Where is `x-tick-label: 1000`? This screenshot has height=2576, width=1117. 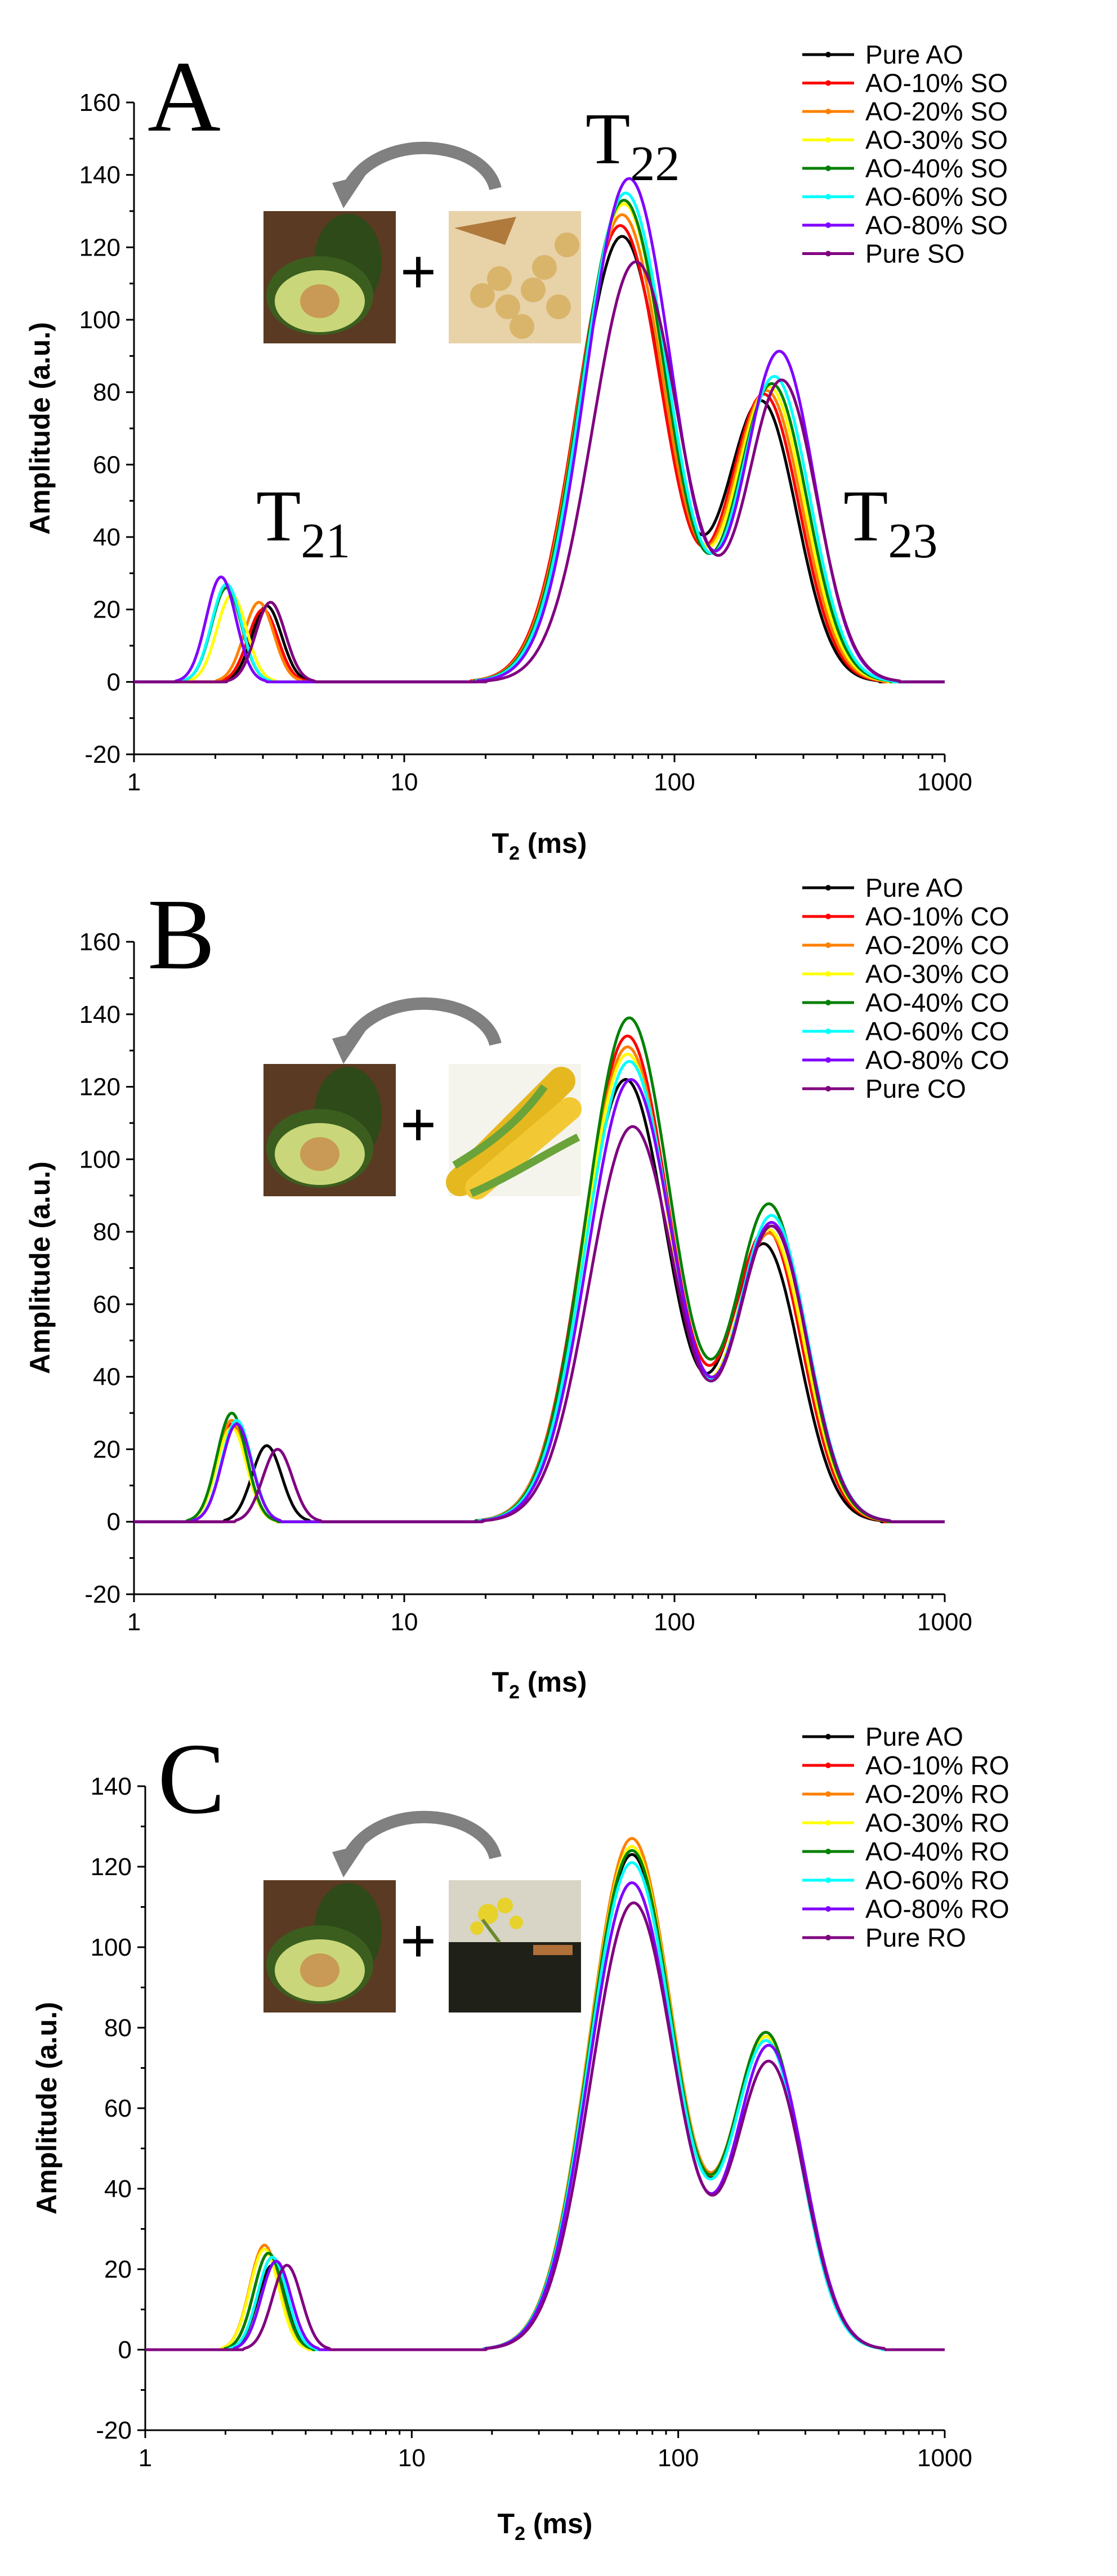
x-tick-label: 1000 is located at coordinates (944, 2458).